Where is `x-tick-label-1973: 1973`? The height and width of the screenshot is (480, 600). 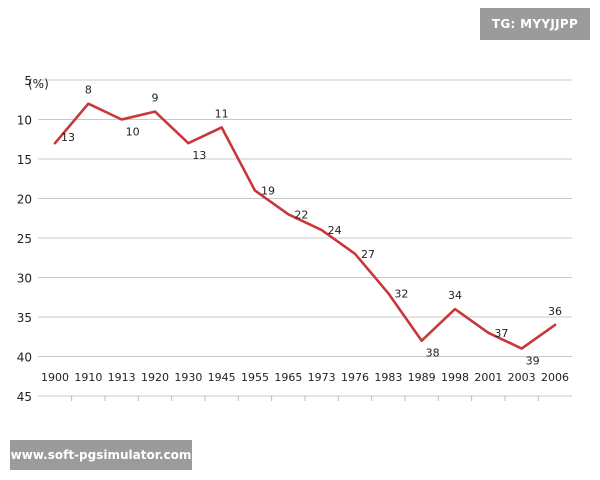 x-tick-label-1973: 1973 is located at coordinates (322, 377).